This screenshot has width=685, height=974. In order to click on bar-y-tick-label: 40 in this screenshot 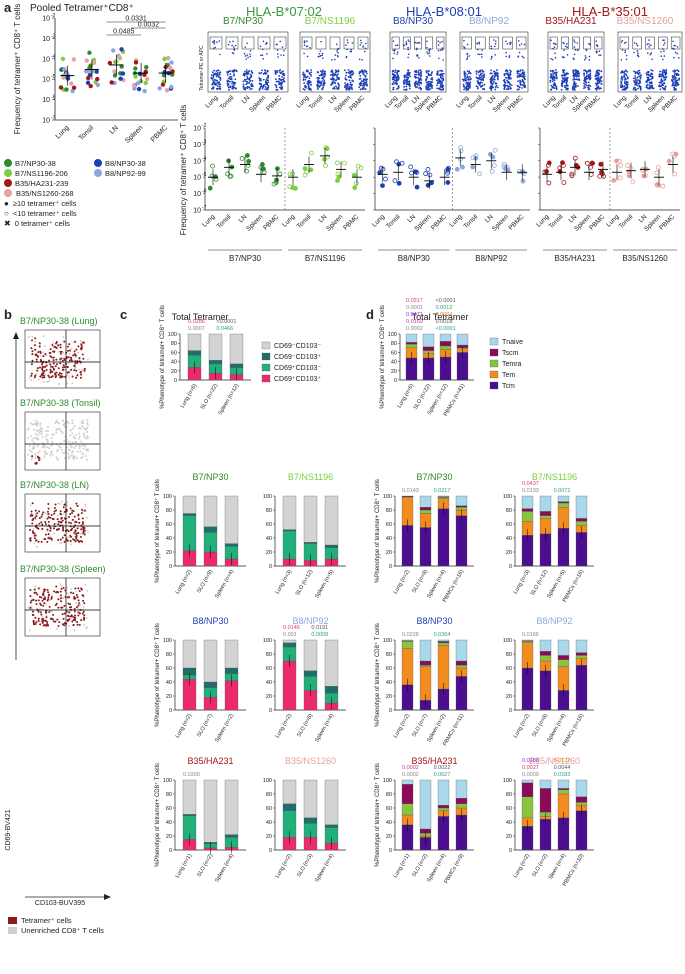, I will do `click(389, 823)`.